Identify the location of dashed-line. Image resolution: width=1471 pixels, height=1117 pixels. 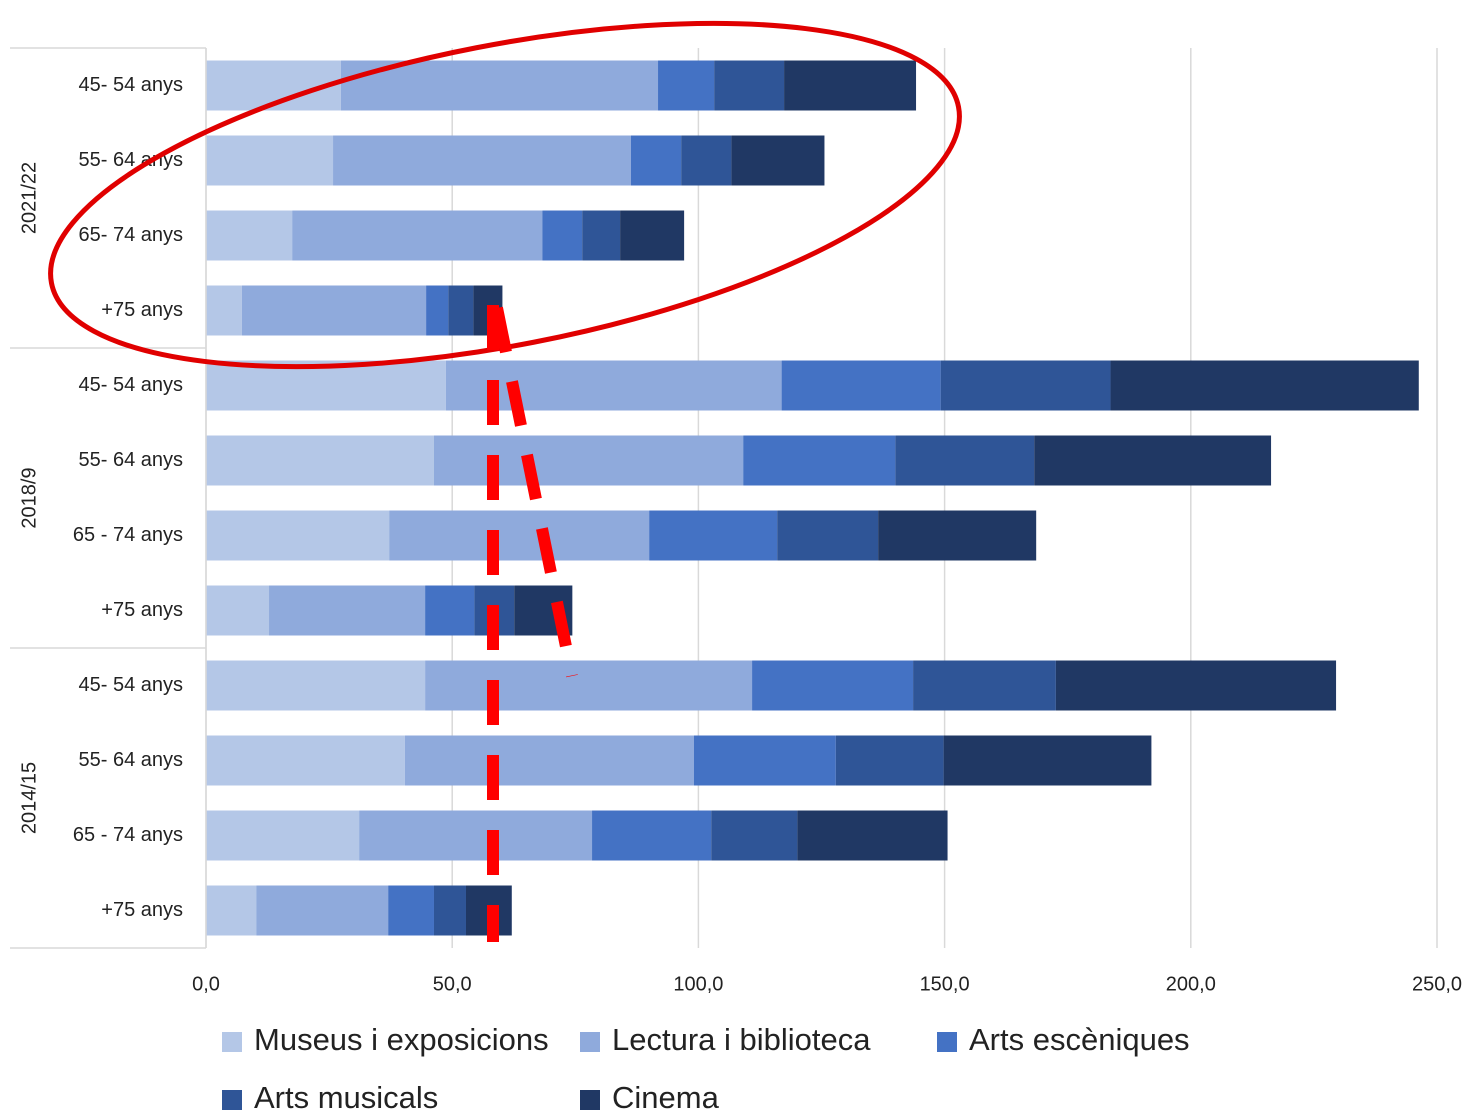
(534, 492).